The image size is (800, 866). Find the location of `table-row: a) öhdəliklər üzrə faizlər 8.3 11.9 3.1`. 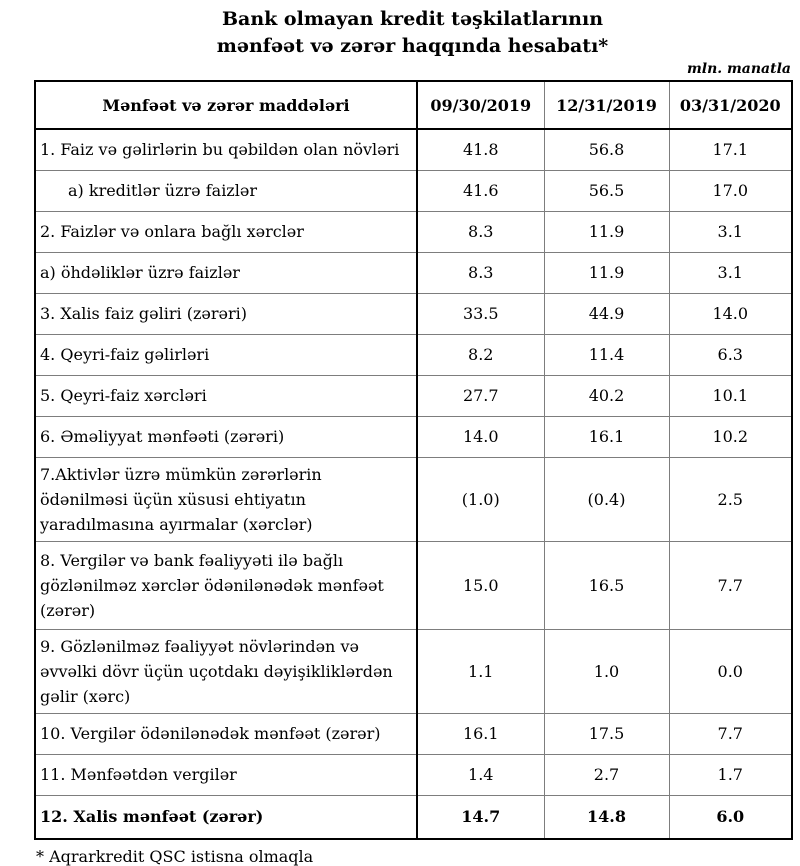

table-row: a) öhdəliklər üzrə faizlər 8.3 11.9 3.1 is located at coordinates (413, 272).